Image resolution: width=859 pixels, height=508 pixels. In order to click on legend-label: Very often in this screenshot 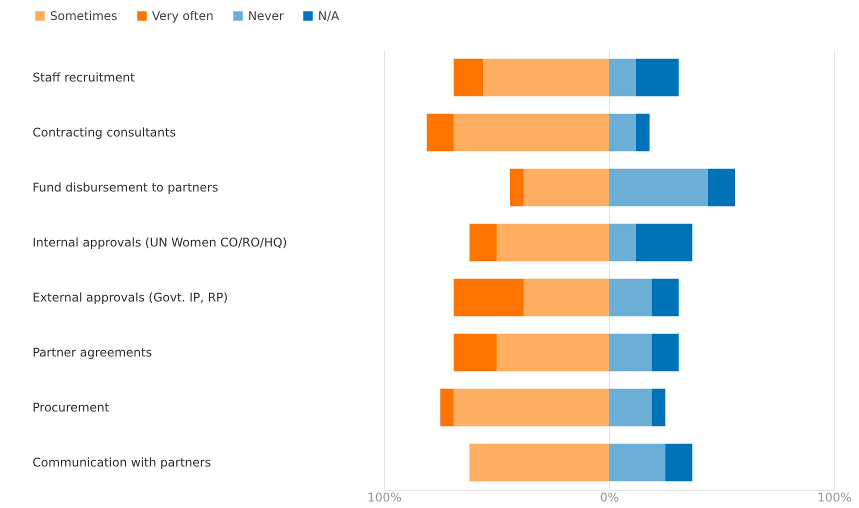, I will do `click(183, 16)`.